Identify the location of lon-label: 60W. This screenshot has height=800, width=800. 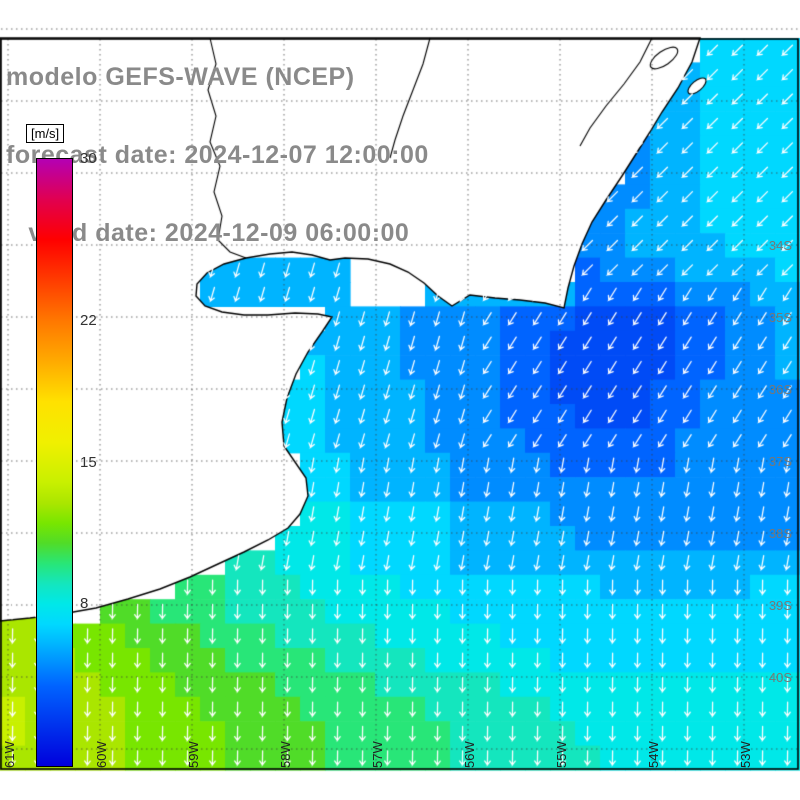
(101, 754).